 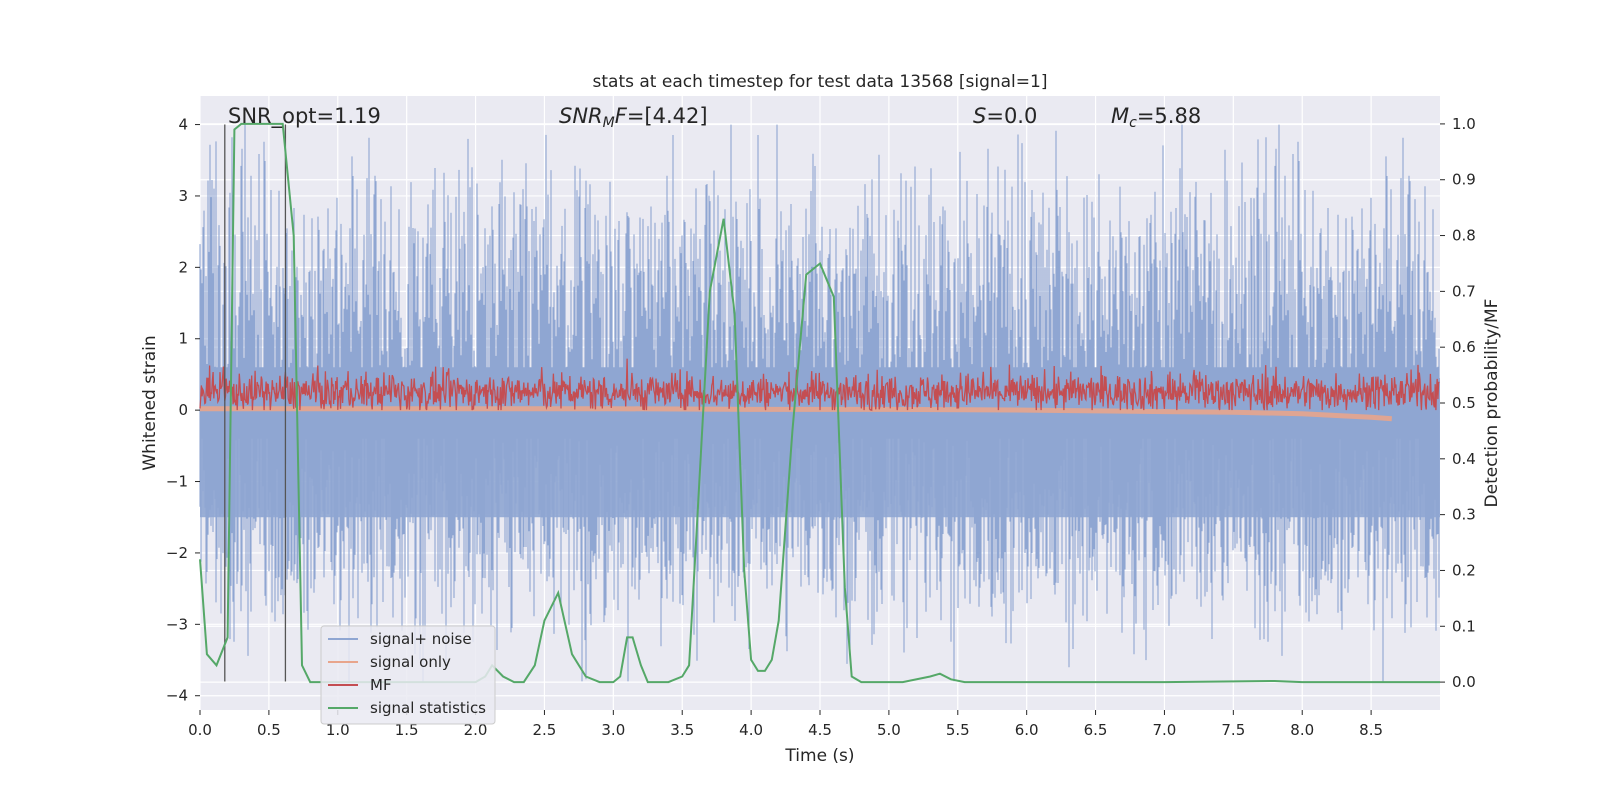 What do you see at coordinates (613, 730) in the screenshot?
I see `x-tick-label: 3.0` at bounding box center [613, 730].